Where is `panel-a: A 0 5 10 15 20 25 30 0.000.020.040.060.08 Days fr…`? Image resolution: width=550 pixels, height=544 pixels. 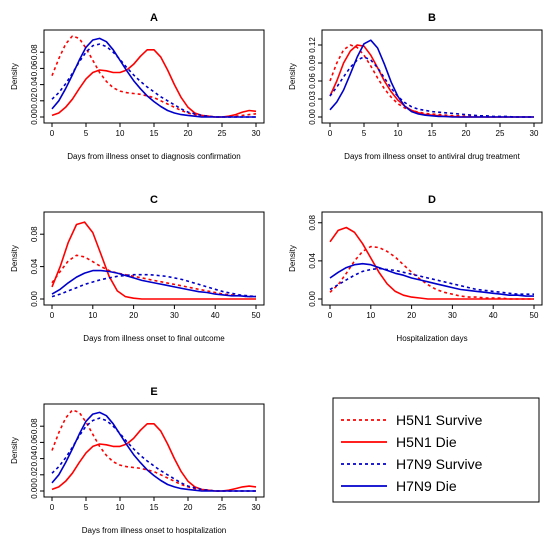
panel-a: A 0 5 10 15 20 25 30 0.000.020.040.060.08 Days fr… is located at coordinates (137, 86).